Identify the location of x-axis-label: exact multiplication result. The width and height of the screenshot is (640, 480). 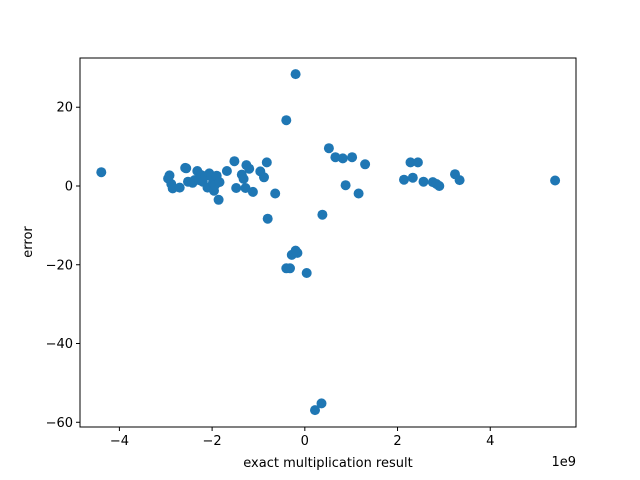
(327, 463).